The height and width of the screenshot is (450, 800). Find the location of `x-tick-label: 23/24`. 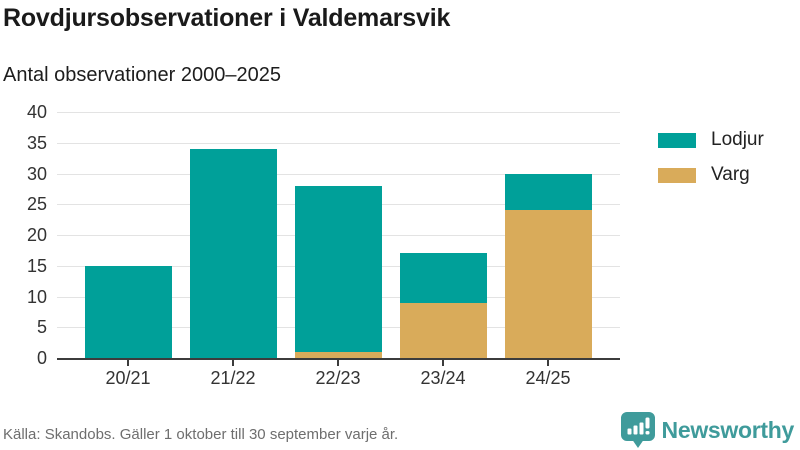

x-tick-label: 23/24 is located at coordinates (443, 378).